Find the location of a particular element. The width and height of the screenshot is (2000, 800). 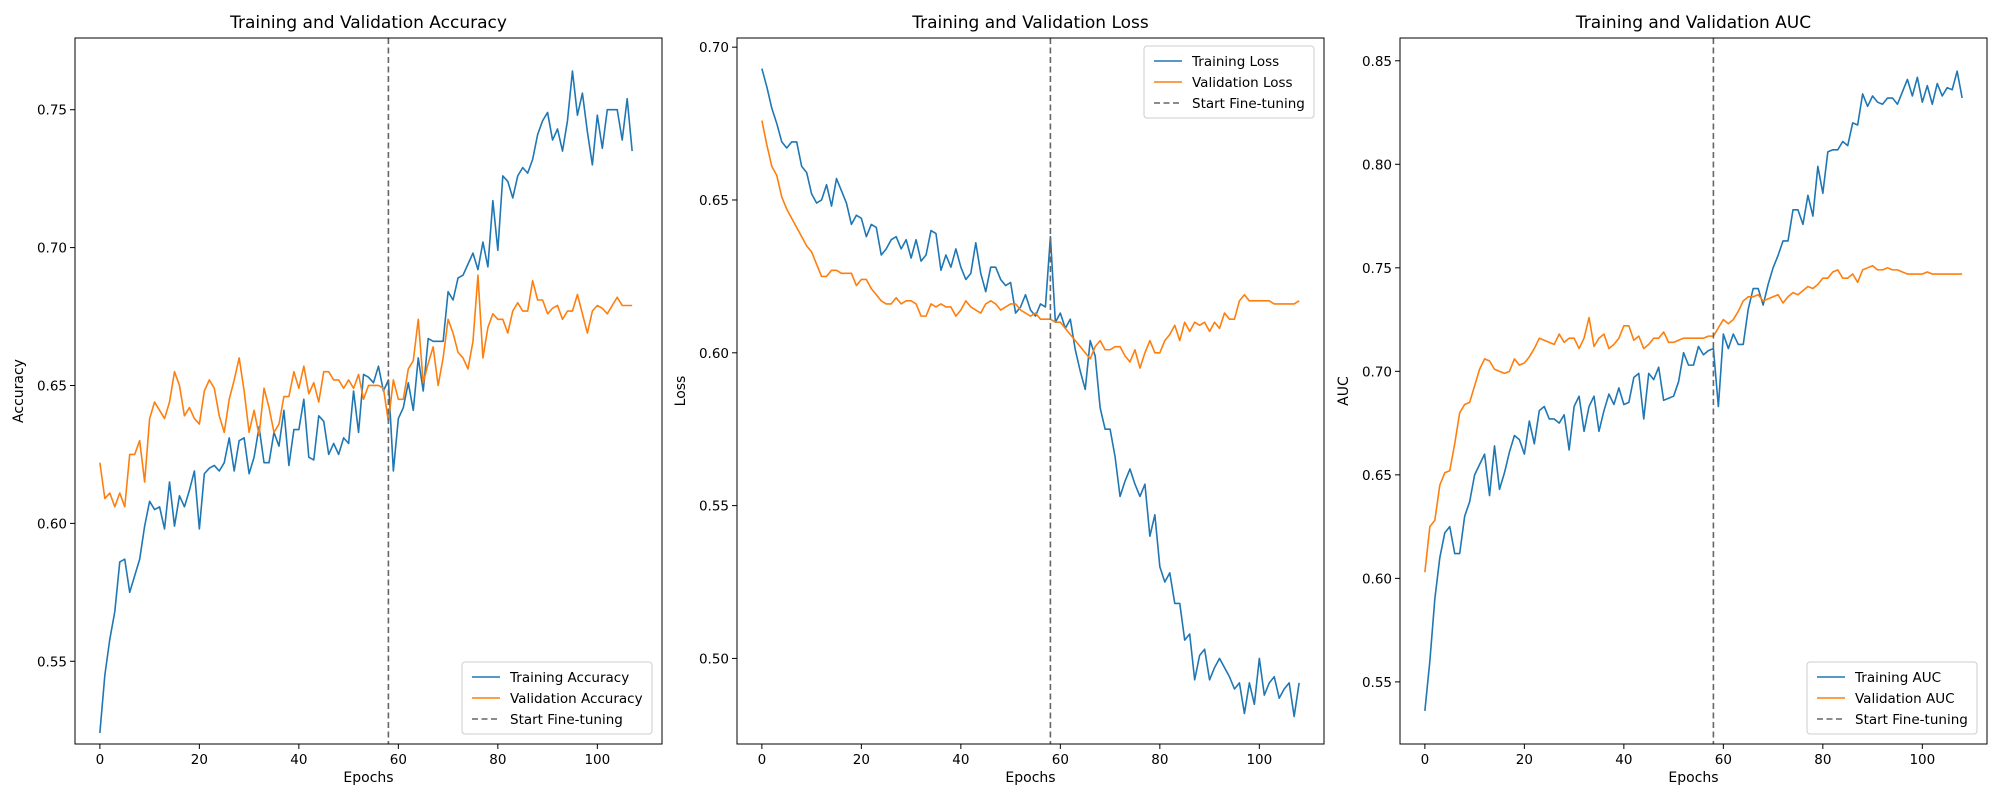

chart-title: Training and Validation Accuracy is located at coordinates (368, 23).